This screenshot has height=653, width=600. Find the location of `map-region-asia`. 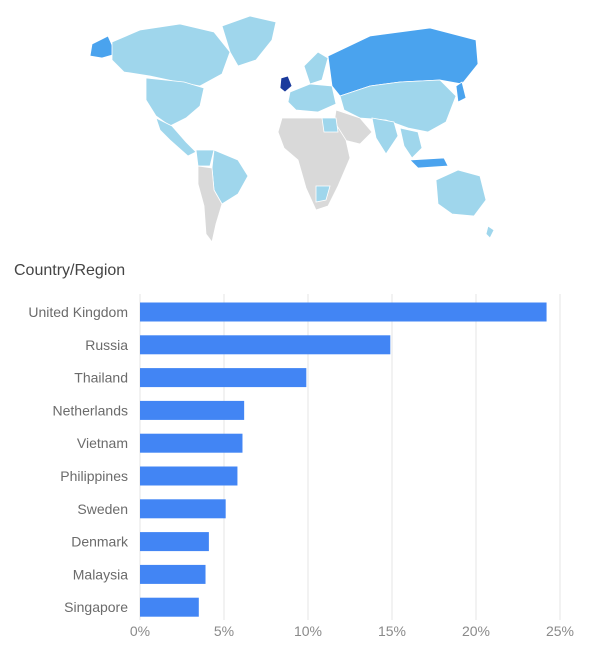

map-region-asia is located at coordinates (398, 106).